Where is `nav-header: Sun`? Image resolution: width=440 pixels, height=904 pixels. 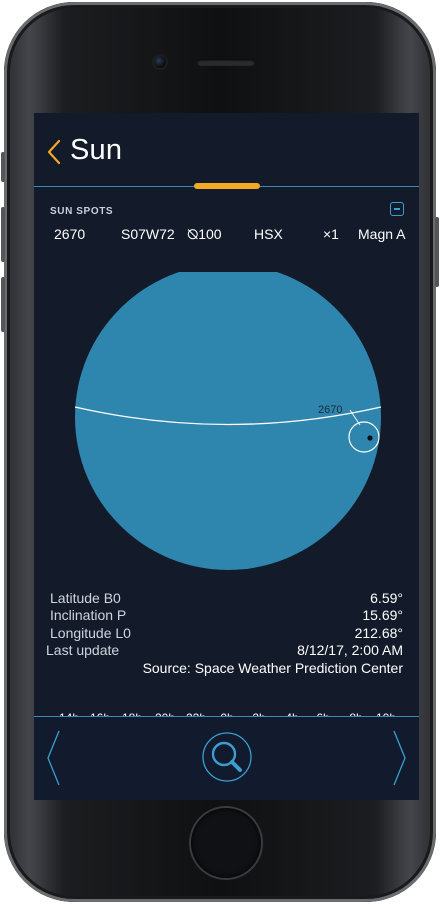
nav-header: Sun is located at coordinates (226, 153).